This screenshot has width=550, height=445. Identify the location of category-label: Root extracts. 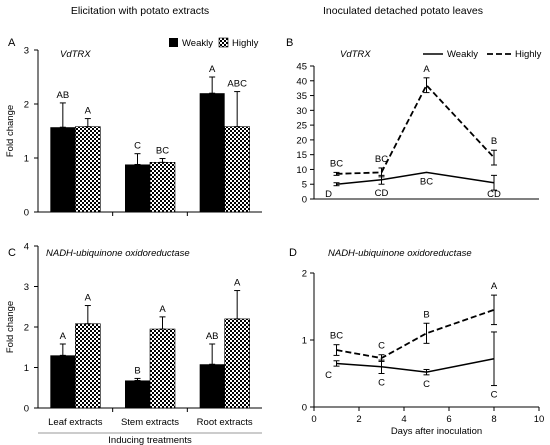
(225, 422).